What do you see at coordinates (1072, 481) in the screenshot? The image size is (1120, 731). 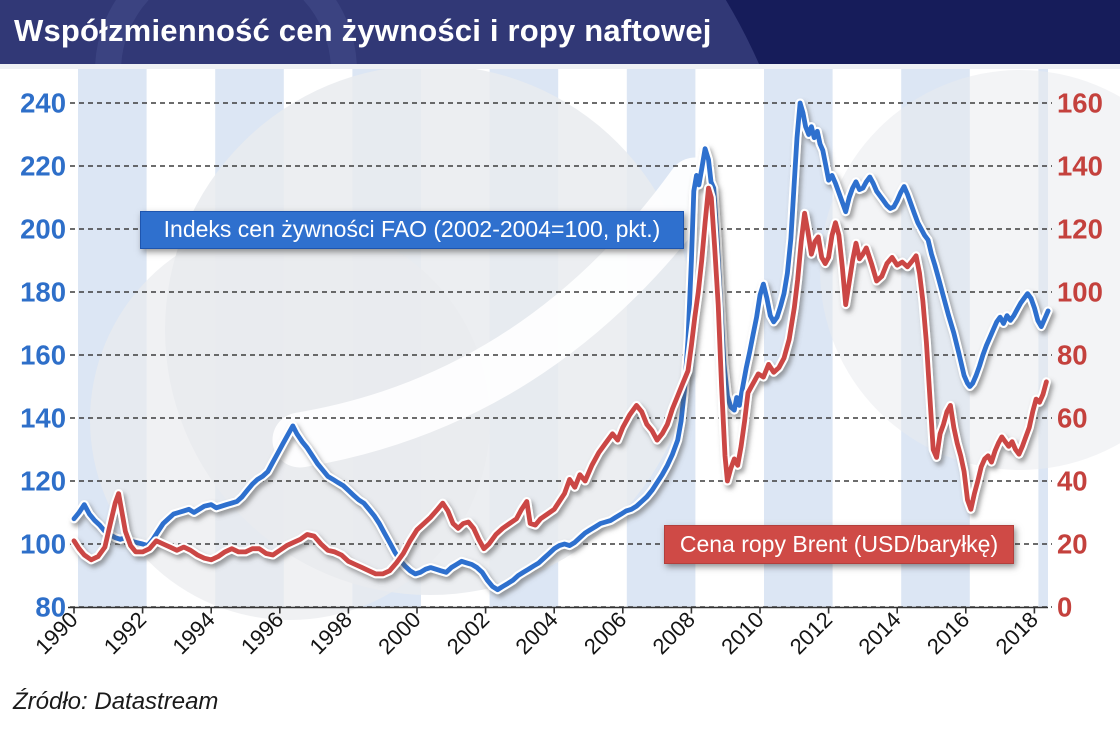 I see `right-axis-tick-label: 40` at bounding box center [1072, 481].